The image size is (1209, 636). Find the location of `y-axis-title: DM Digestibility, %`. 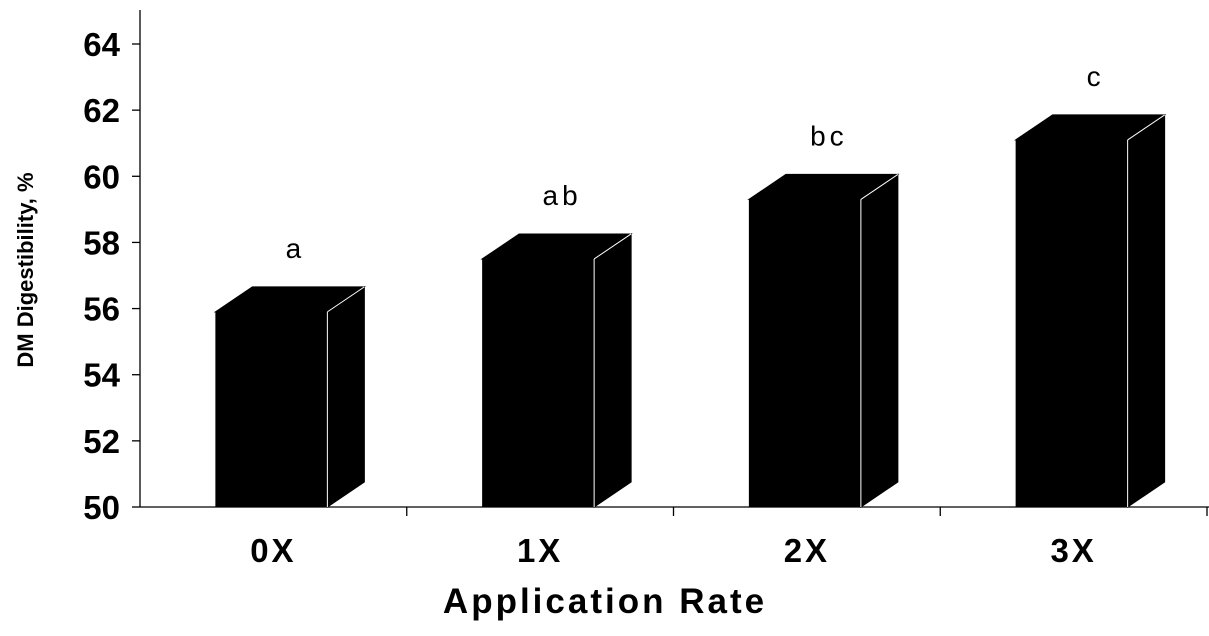

y-axis-title: DM Digestibility, % is located at coordinates (25, 269).